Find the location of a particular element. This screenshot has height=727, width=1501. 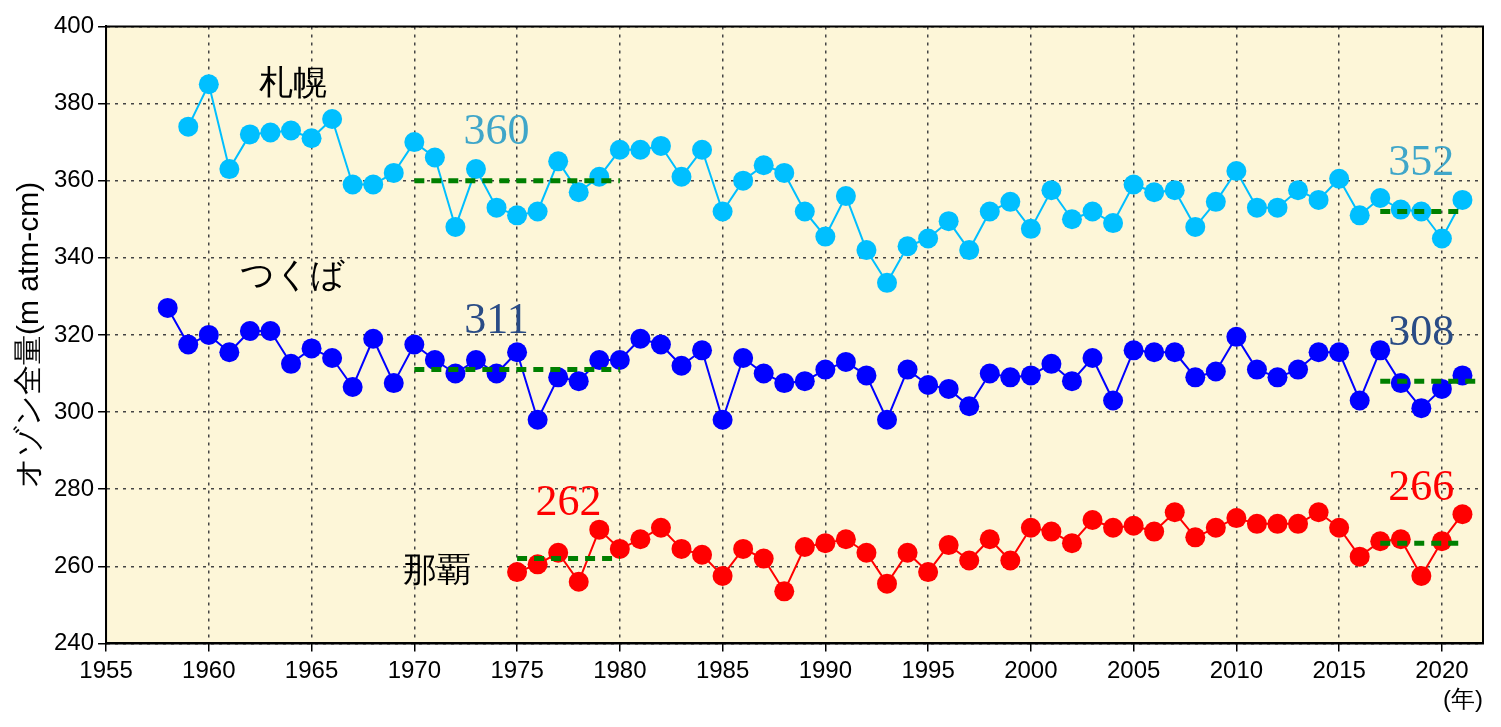

annotation: 352 is located at coordinates (1421, 161).